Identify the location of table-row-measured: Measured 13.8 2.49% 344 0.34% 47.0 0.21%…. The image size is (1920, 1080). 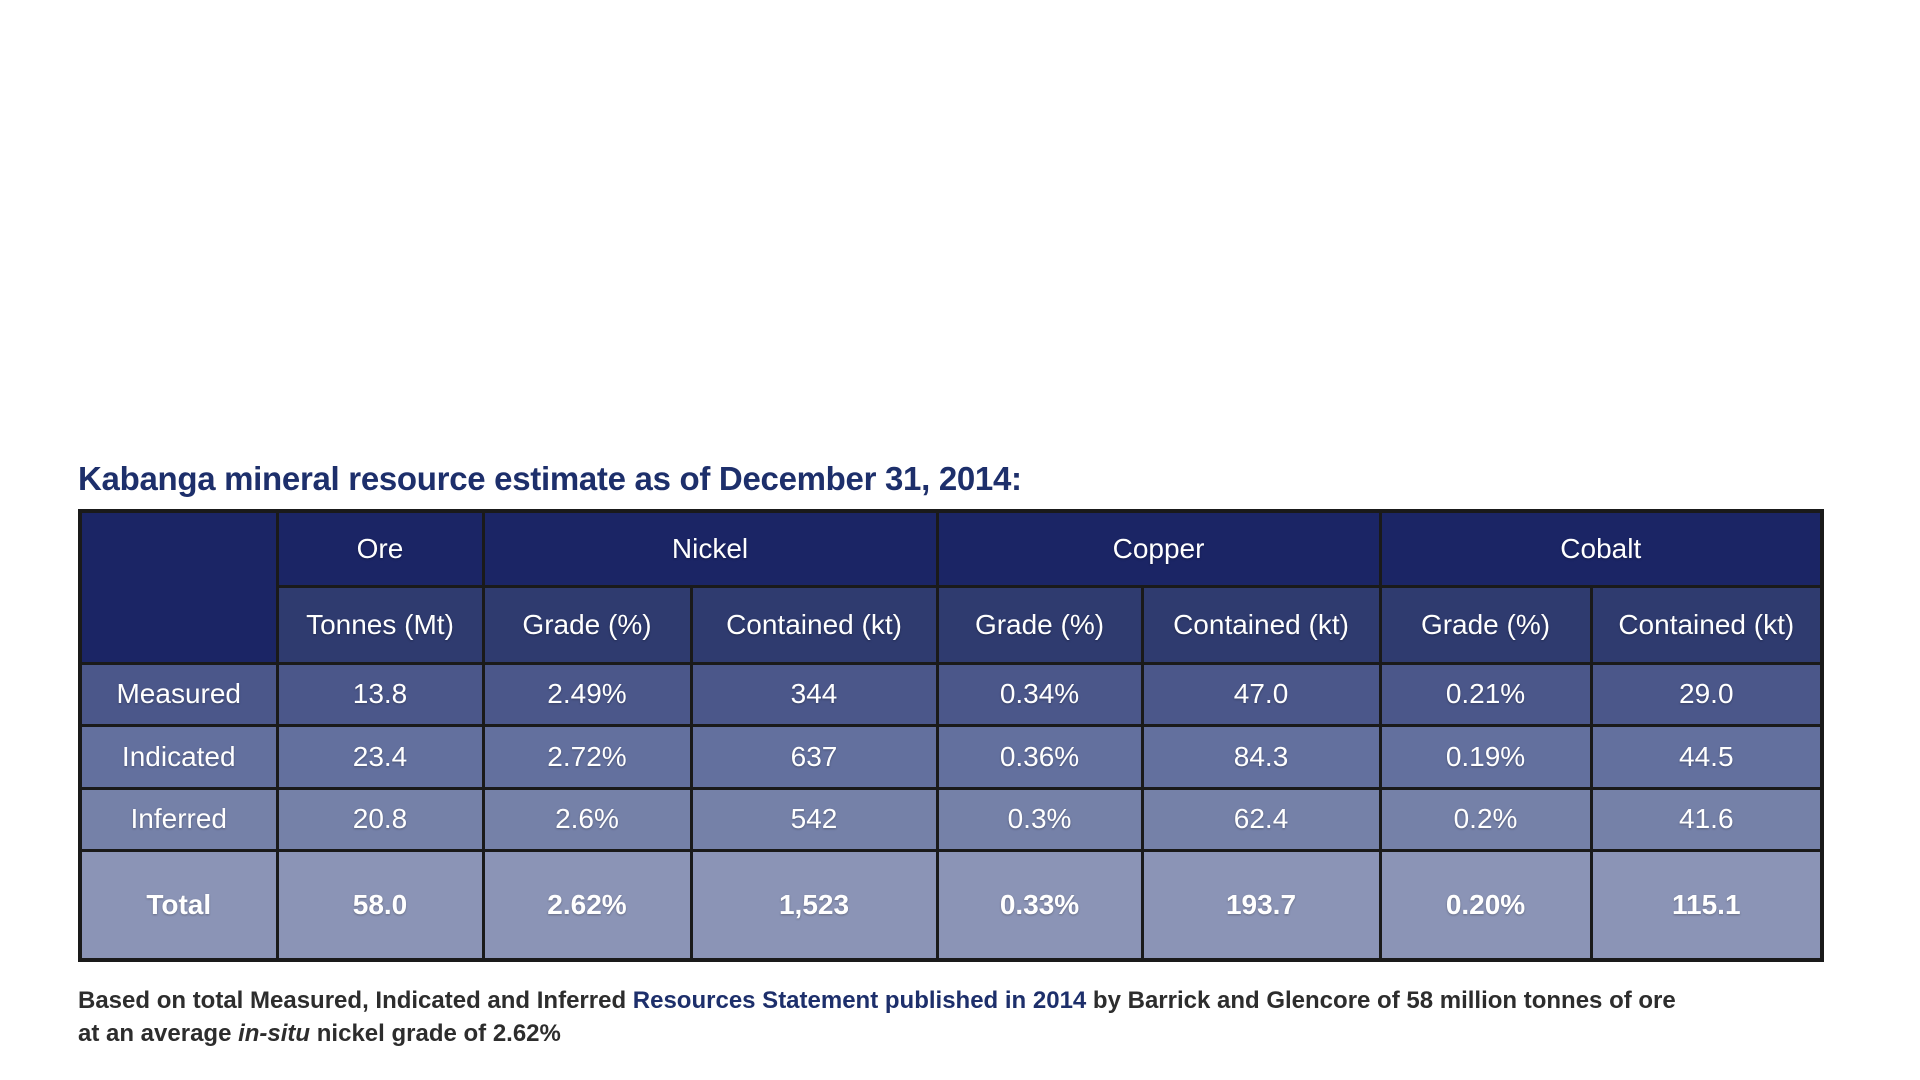
(951, 694).